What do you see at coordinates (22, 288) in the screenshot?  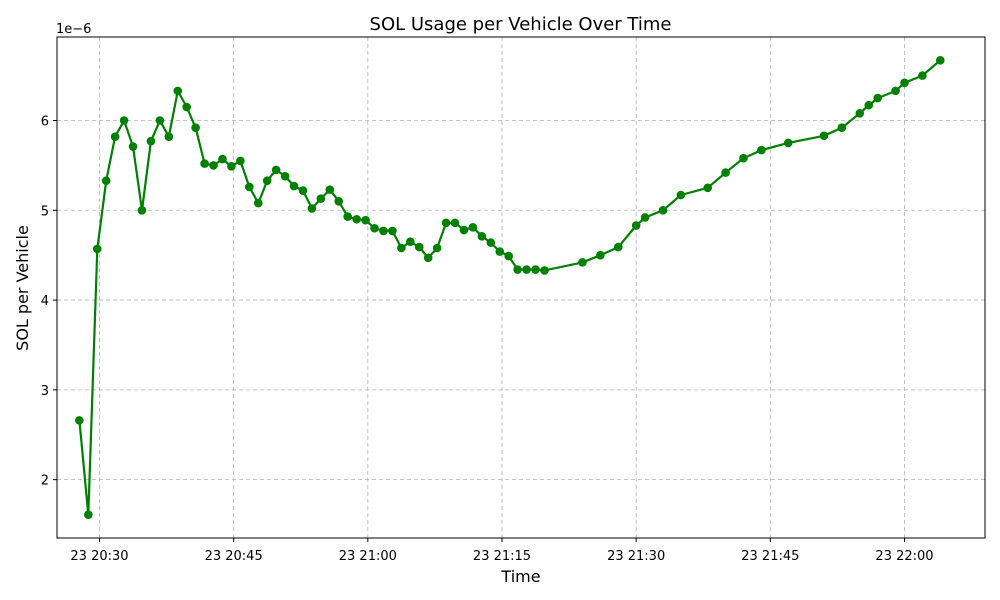 I see `y-axis-title: SOL per Vehicle` at bounding box center [22, 288].